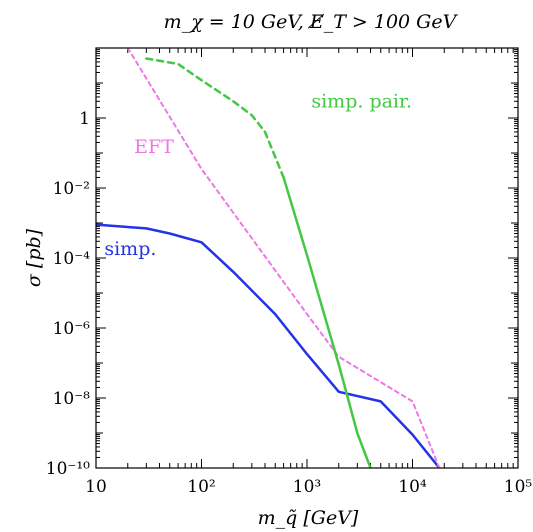 This screenshot has height=532, width=533. What do you see at coordinates (84, 119) in the screenshot?
I see `y-tick-label: 1` at bounding box center [84, 119].